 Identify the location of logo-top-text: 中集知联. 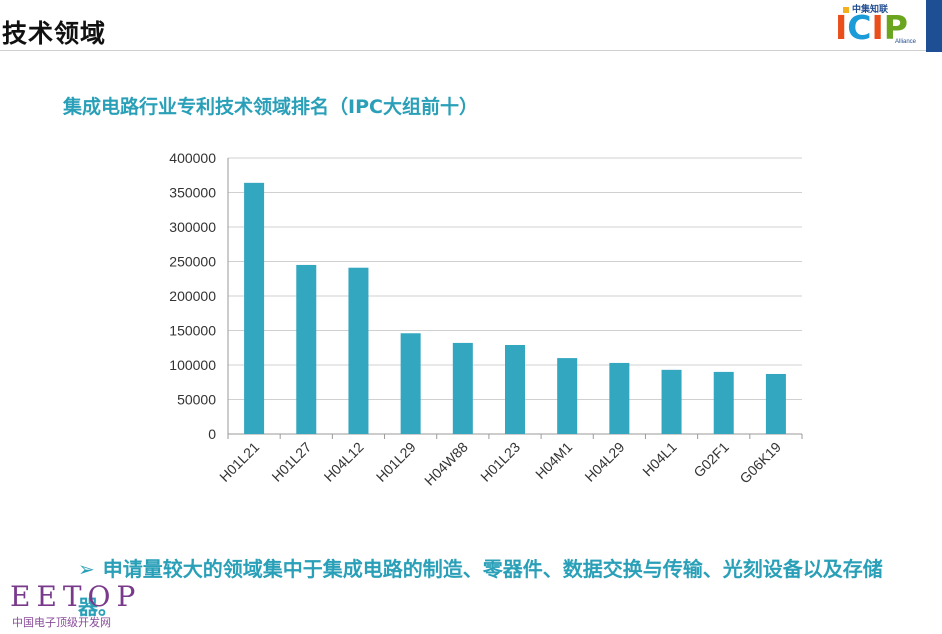
(870, 10).